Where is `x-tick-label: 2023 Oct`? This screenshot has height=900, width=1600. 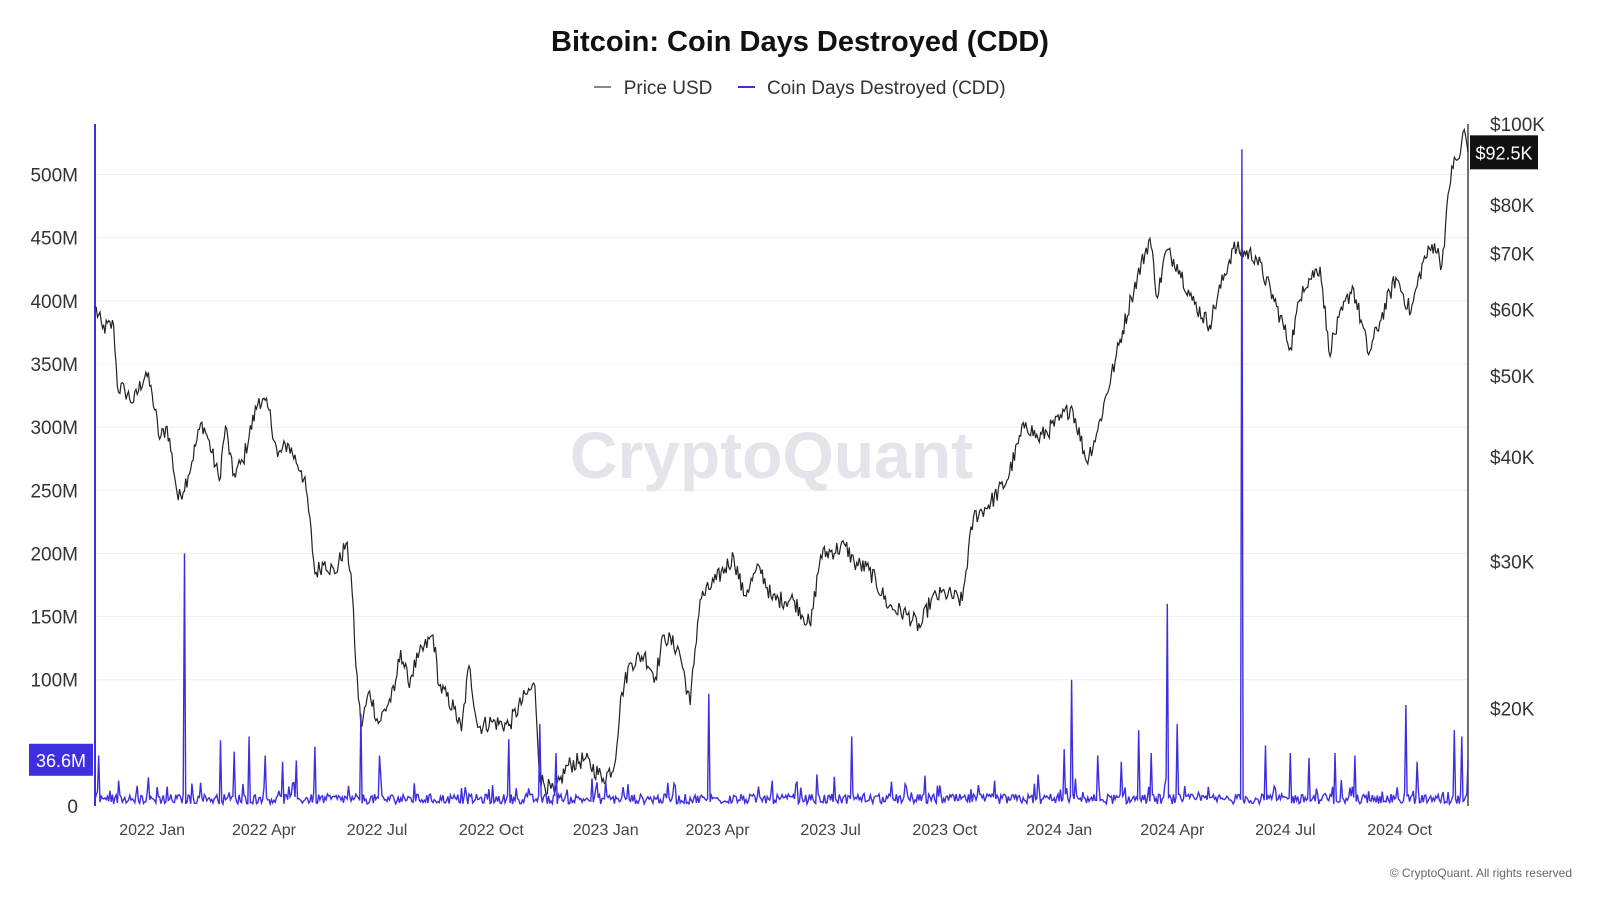 x-tick-label: 2023 Oct is located at coordinates (944, 830).